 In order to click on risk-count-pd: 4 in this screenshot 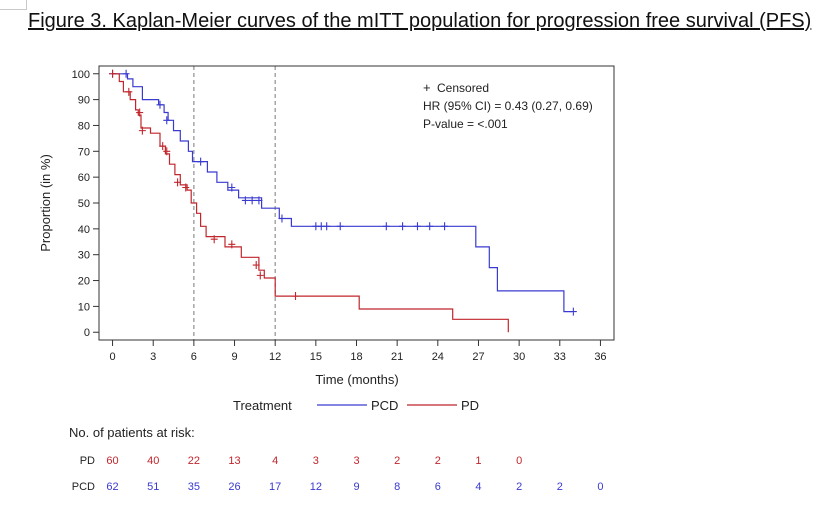, I will do `click(275, 461)`.